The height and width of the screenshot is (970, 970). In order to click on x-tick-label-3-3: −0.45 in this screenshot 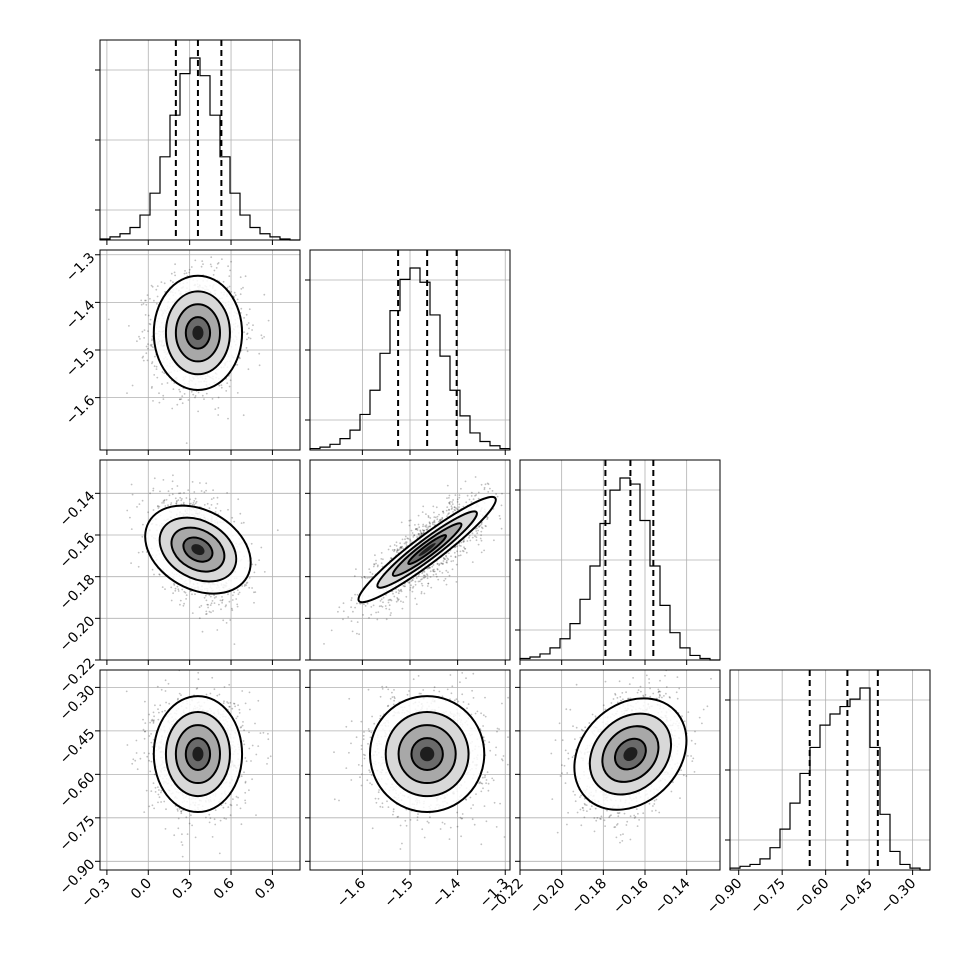, I will do `click(855, 897)`.